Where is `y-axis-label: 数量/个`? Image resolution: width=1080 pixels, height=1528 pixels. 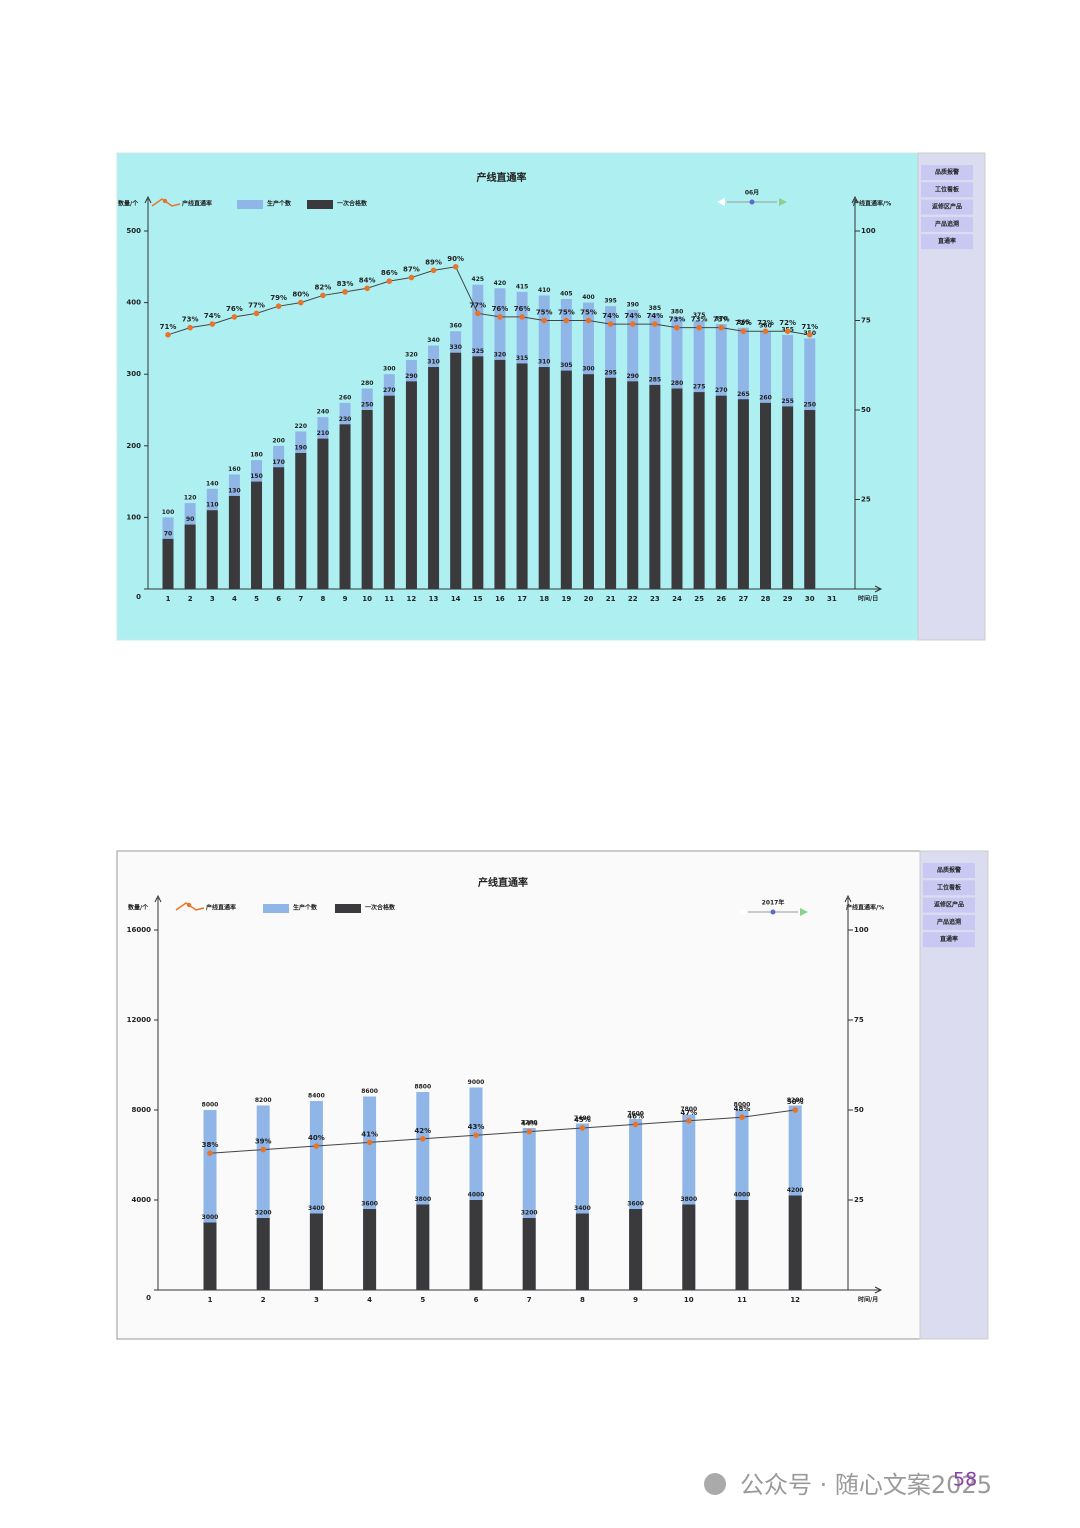 y-axis-label: 数量/个 is located at coordinates (138, 908).